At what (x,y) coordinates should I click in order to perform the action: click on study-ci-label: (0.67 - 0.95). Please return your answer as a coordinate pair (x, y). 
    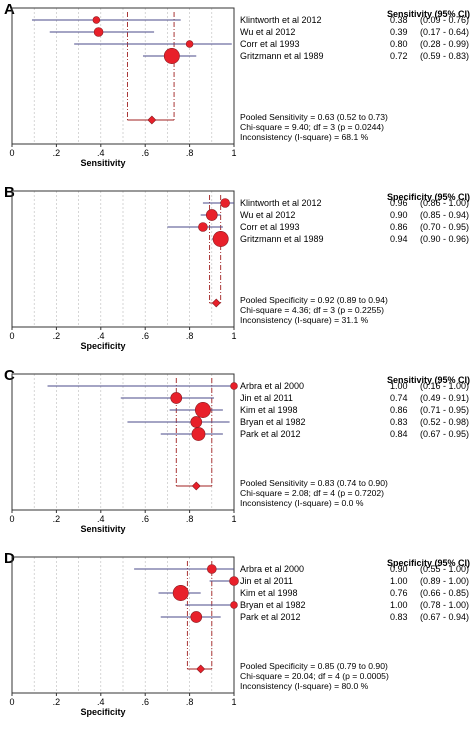
    Looking at the image, I should click on (444, 434).